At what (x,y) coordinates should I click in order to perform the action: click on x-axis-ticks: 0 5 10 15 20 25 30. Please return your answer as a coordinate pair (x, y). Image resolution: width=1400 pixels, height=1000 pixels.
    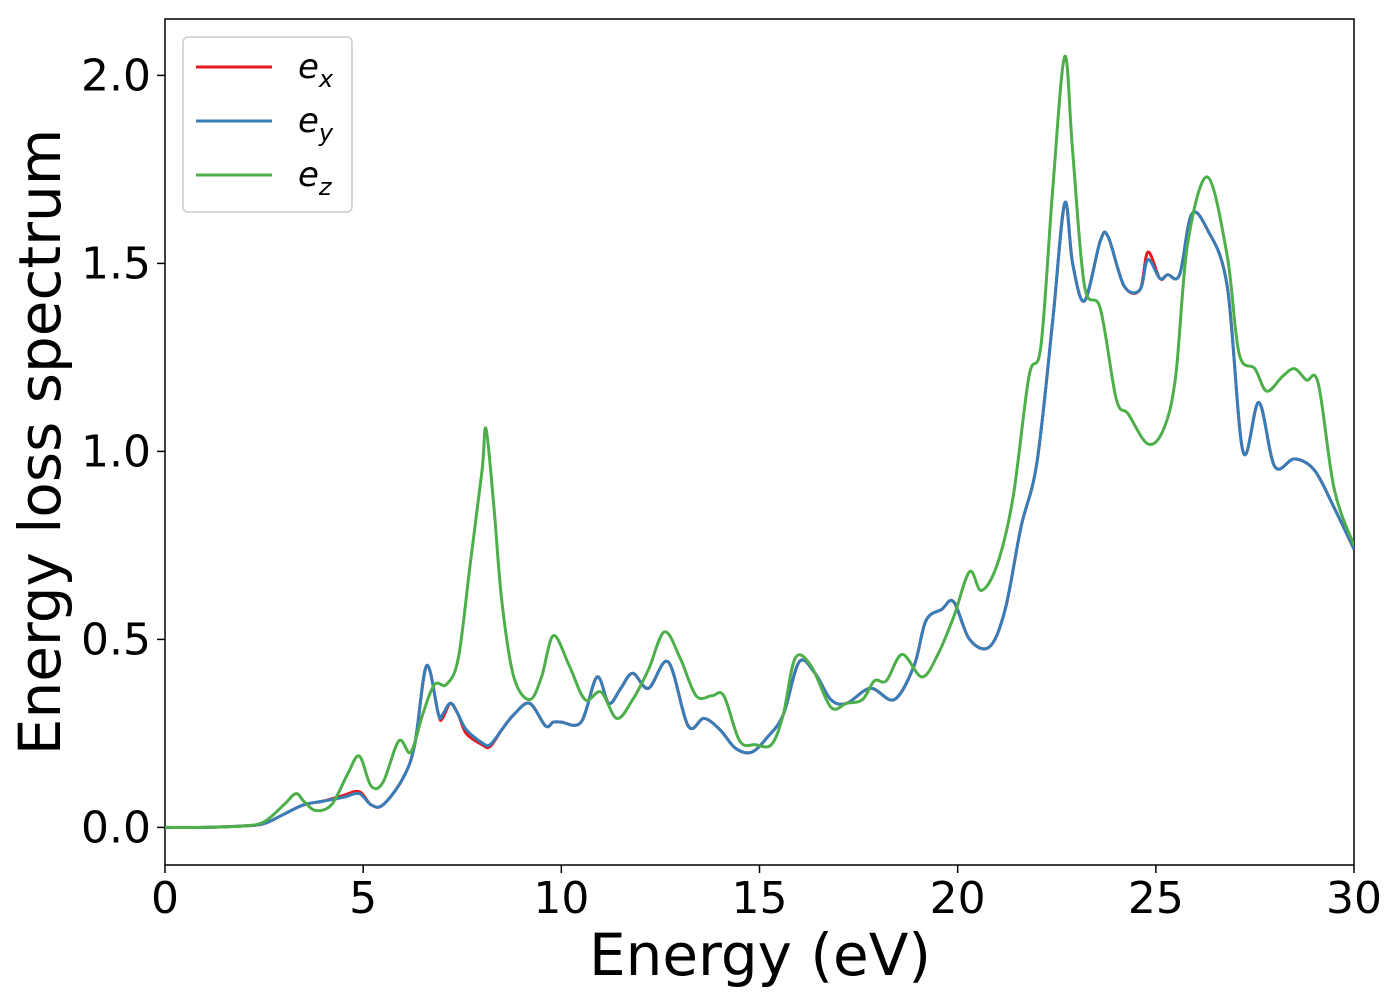
    Looking at the image, I should click on (766, 894).